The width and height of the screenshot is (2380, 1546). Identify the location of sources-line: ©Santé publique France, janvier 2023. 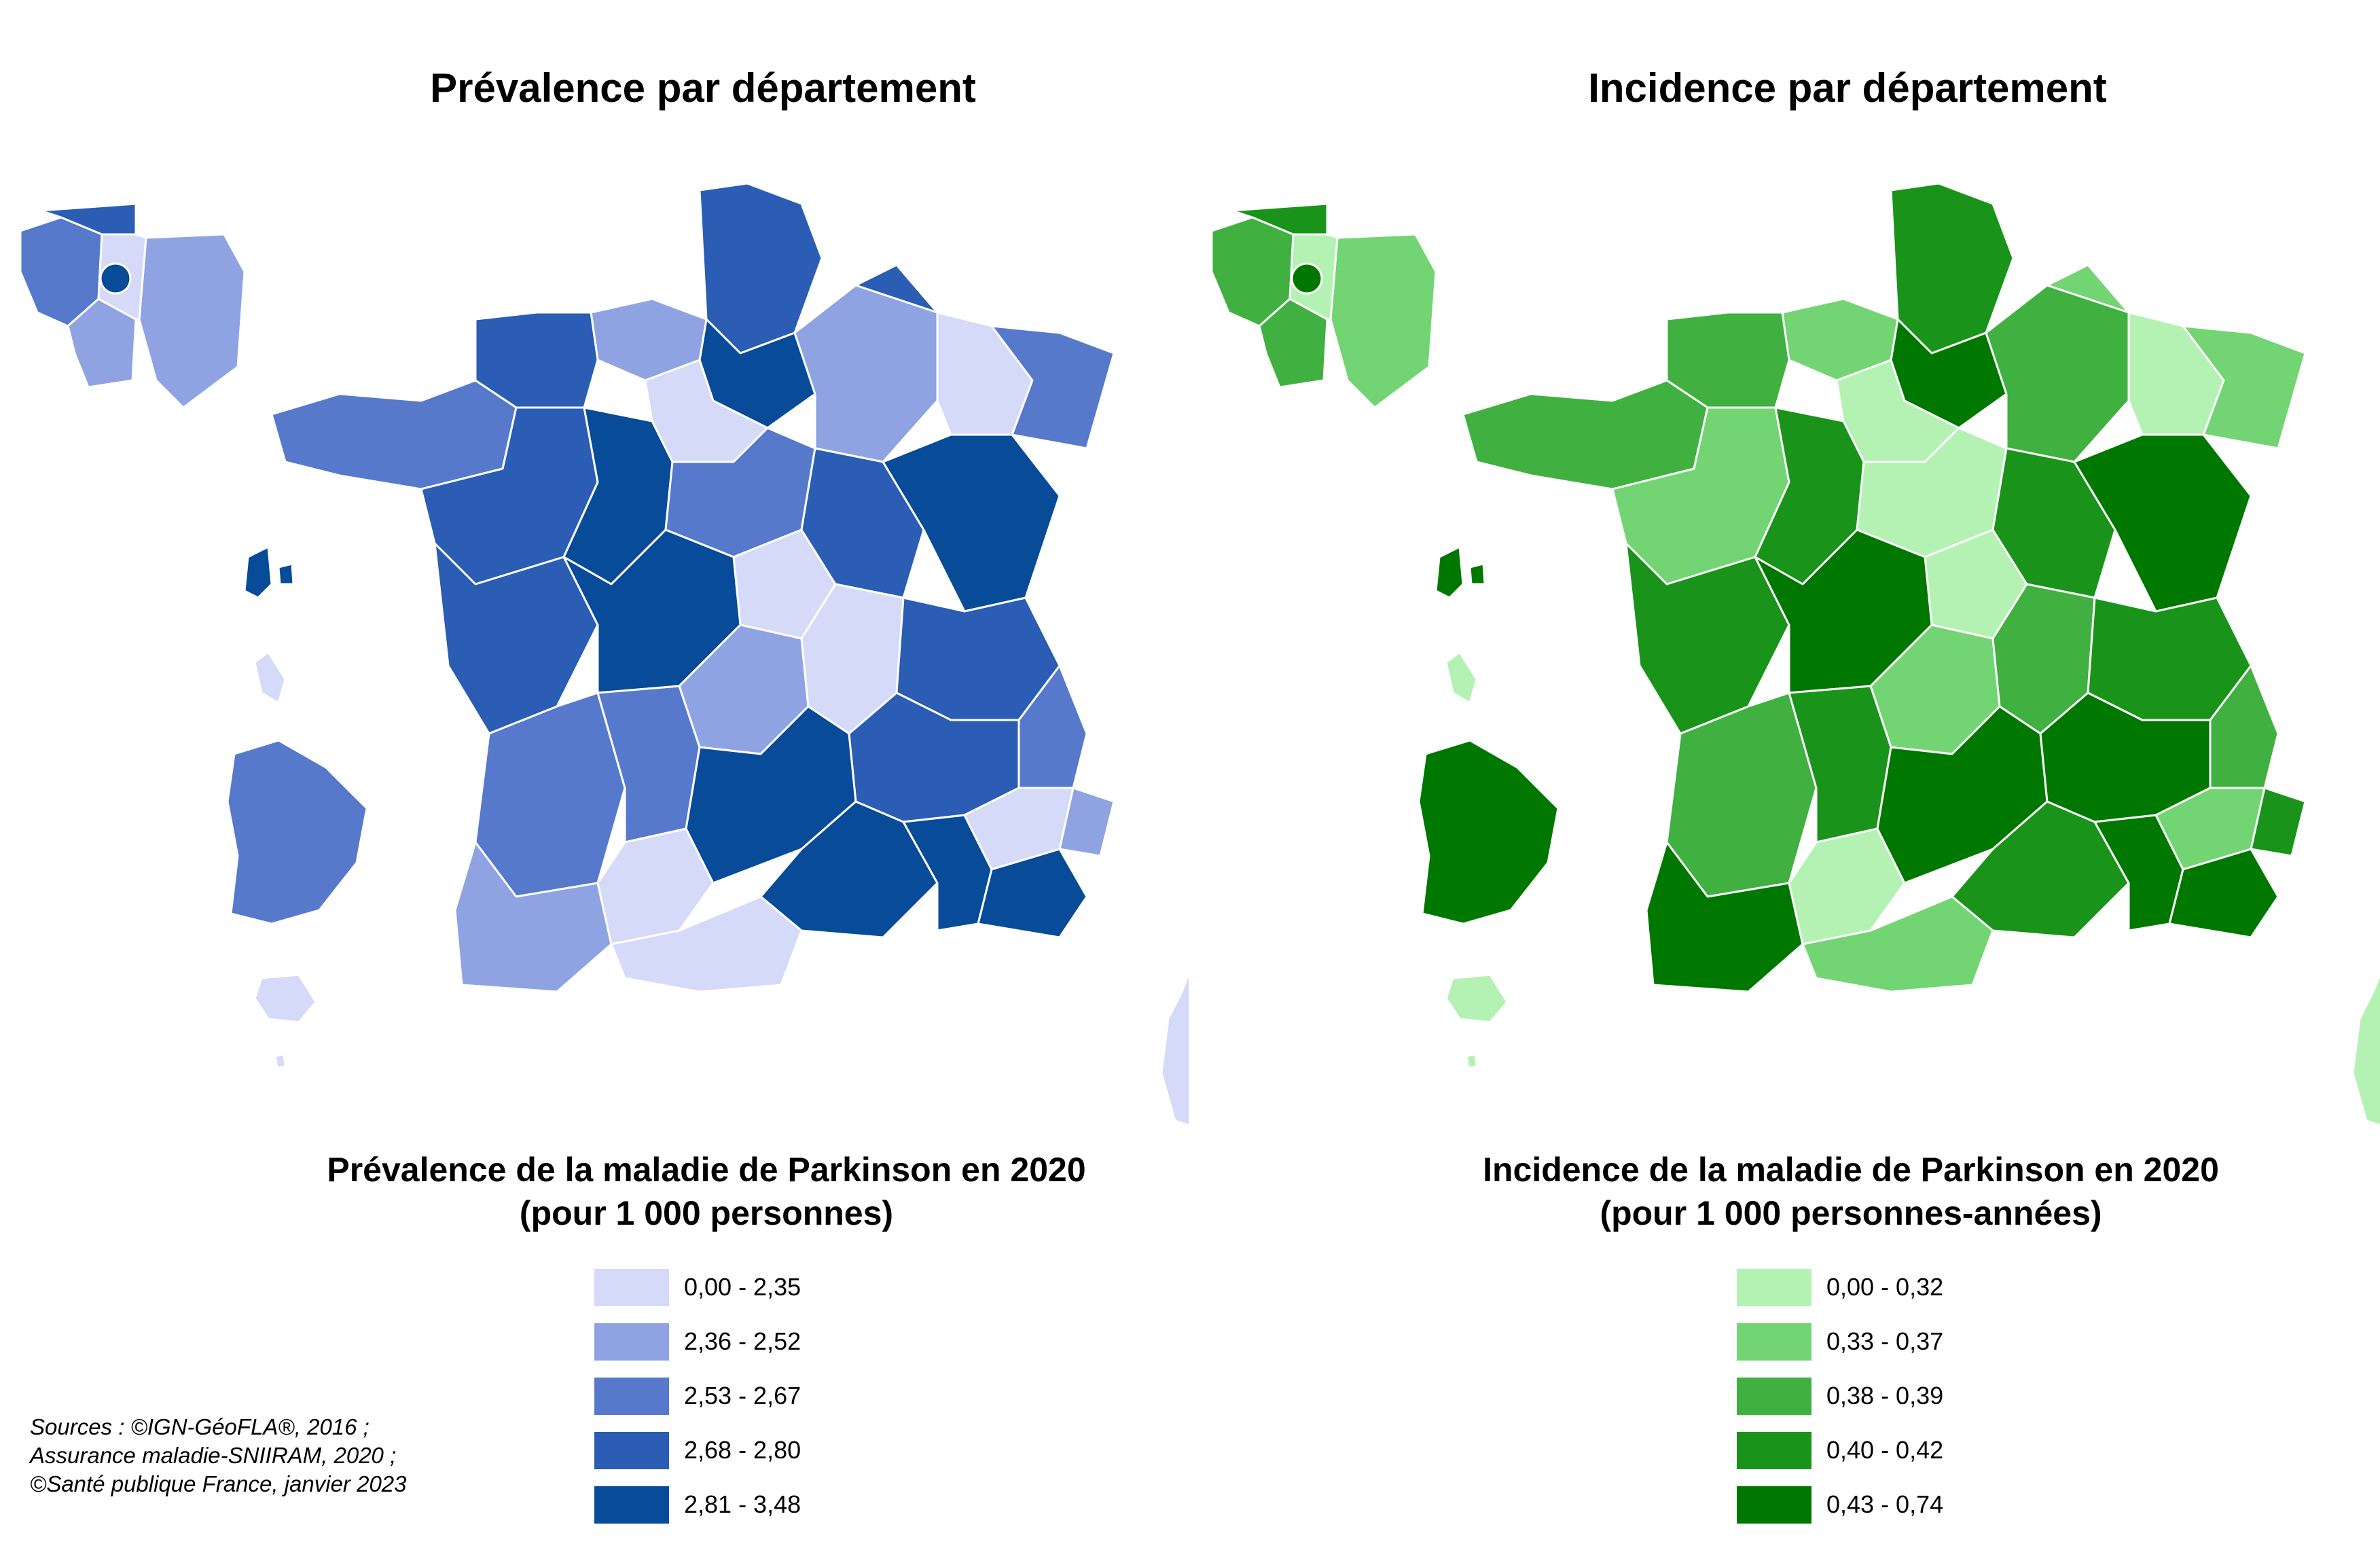
(218, 1484).